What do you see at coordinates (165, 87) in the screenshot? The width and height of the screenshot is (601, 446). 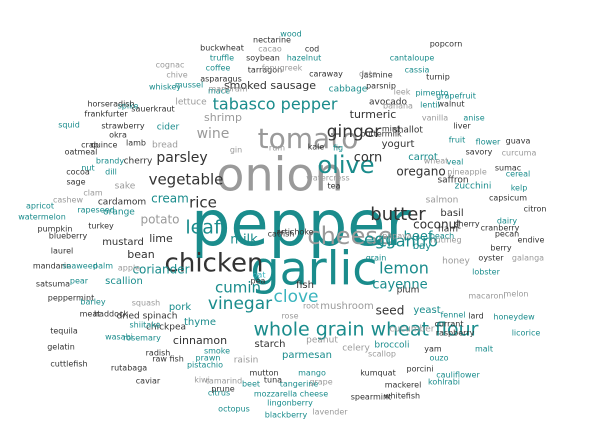 I see `word-whiskey: whiskey` at bounding box center [165, 87].